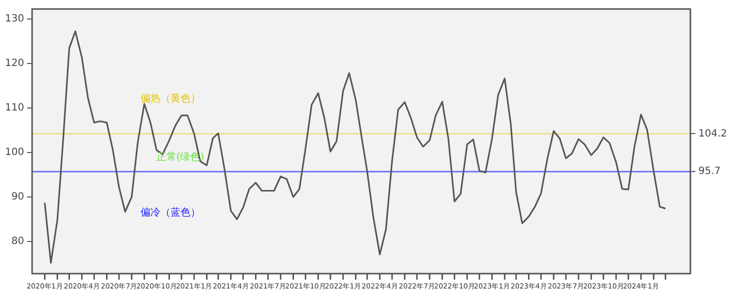  What do you see at coordinates (14, 63) in the screenshot?
I see `y-tick-label: 120` at bounding box center [14, 63].